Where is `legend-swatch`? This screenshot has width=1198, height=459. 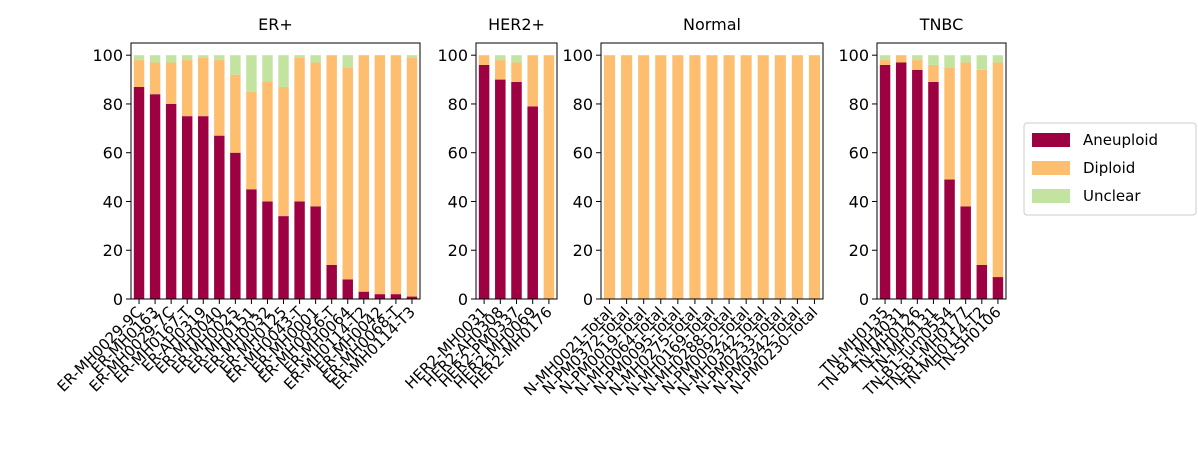
legend-swatch is located at coordinates (1051, 196).